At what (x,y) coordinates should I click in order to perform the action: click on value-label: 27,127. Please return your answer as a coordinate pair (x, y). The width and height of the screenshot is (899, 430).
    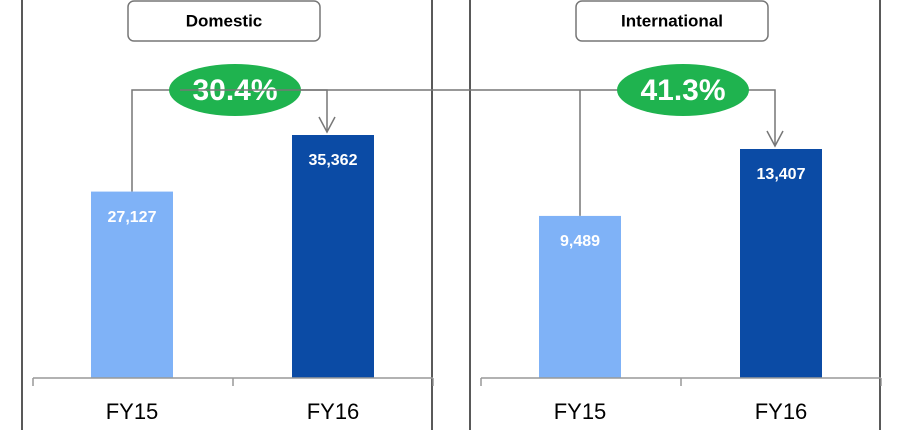
    Looking at the image, I should click on (132, 217).